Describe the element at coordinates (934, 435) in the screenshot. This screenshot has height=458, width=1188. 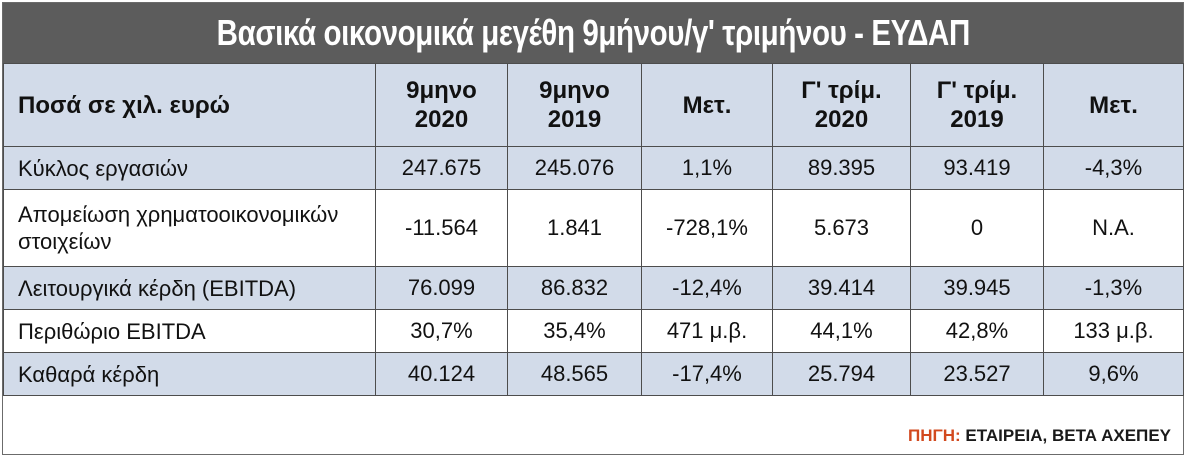
I see `source-label: ΠΗΓΗ:` at that location.